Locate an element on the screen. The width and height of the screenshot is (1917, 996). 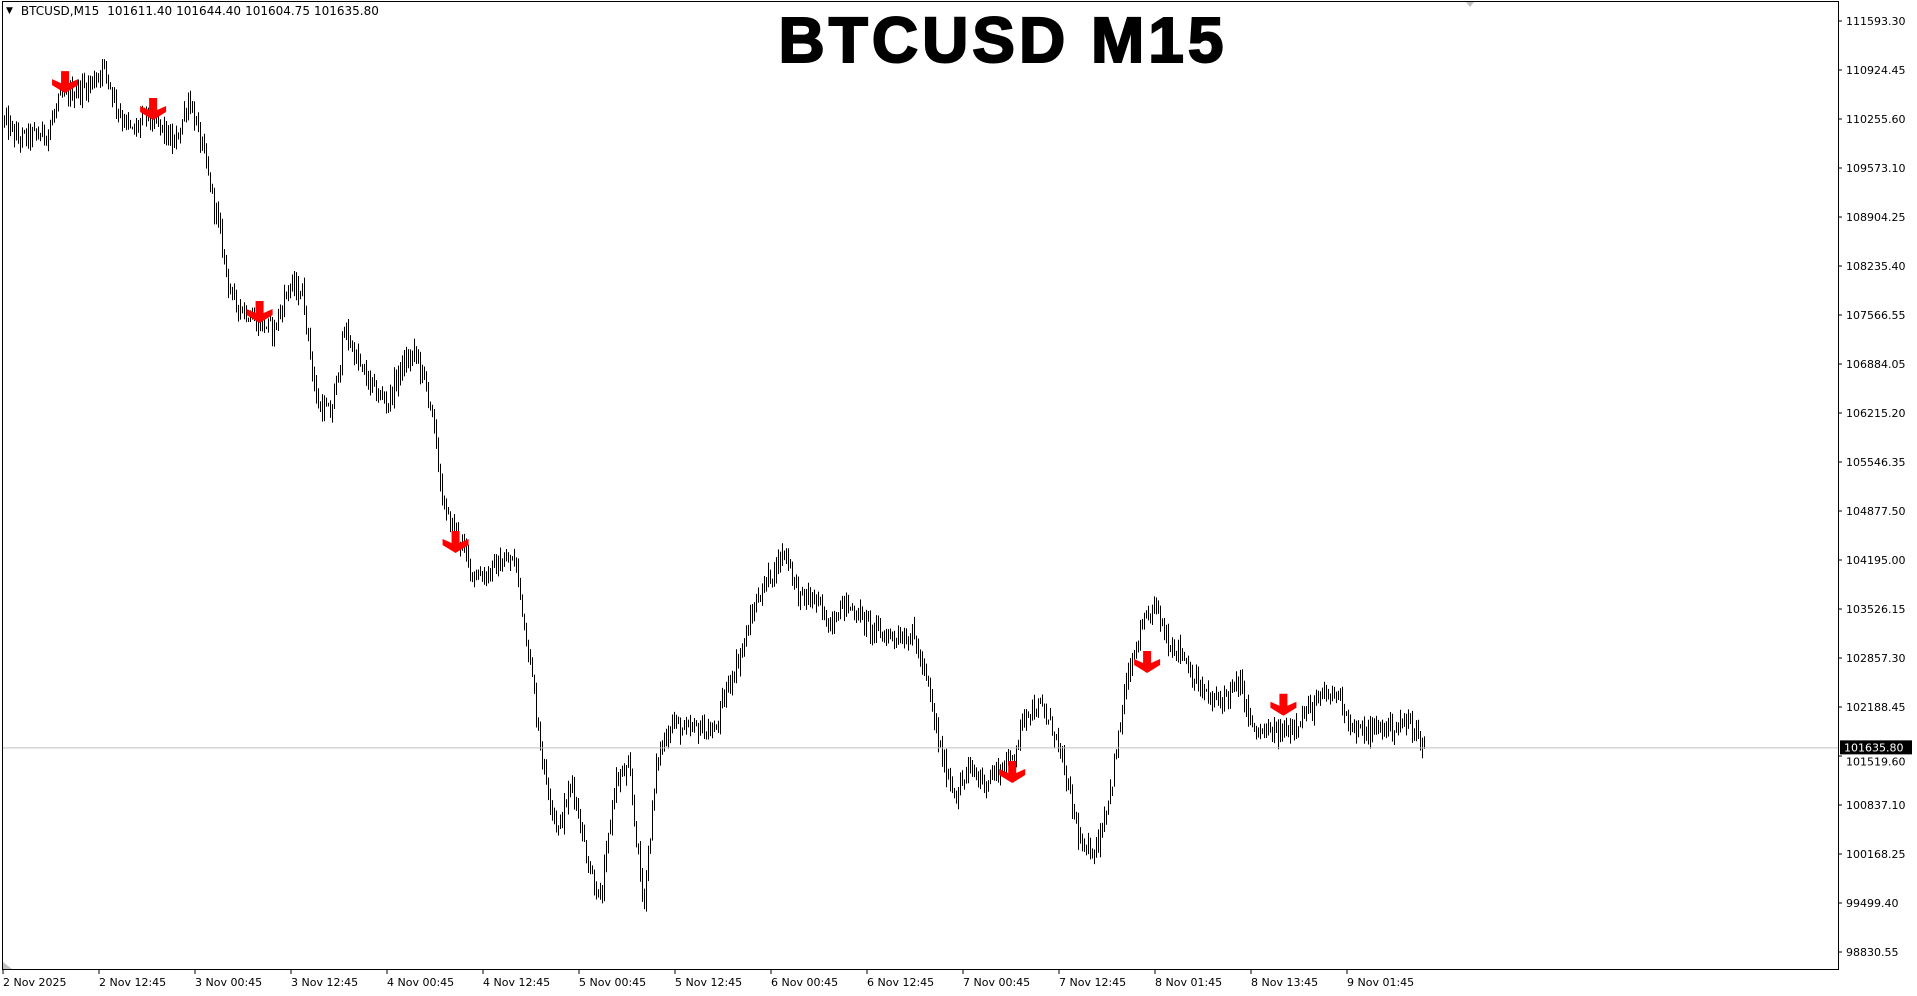
current-price-tag is located at coordinates (1876, 747).